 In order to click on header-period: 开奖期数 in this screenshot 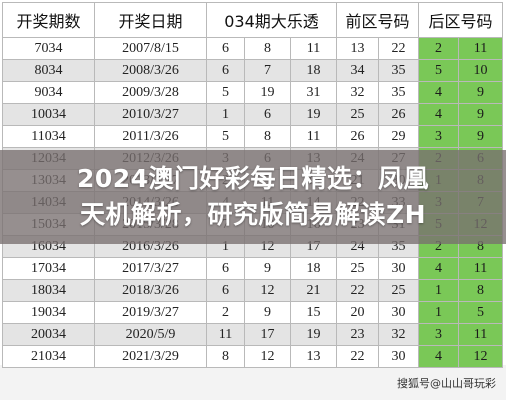, I will do `click(48, 20)`.